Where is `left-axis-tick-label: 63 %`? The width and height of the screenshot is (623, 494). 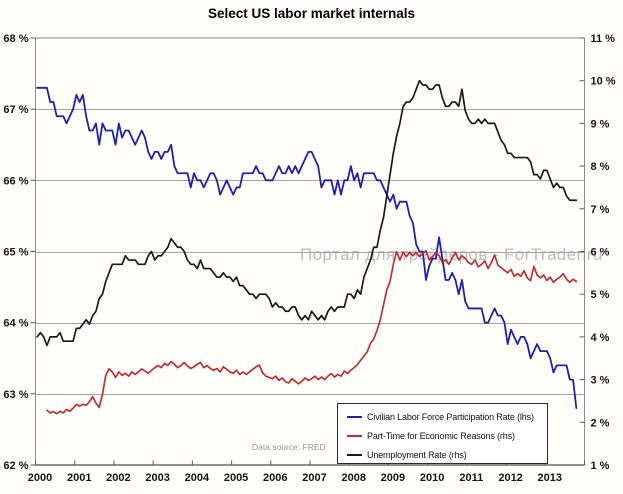
left-axis-tick-label: 63 % is located at coordinates (15, 395).